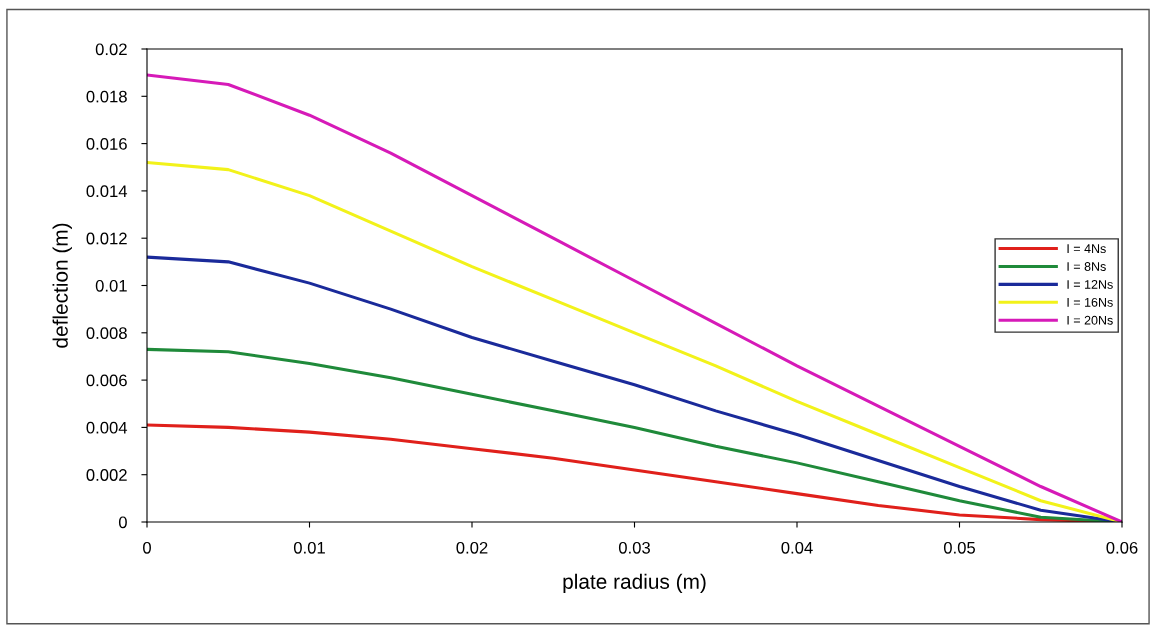 This screenshot has height=630, width=1156. I want to click on x-axis-title: plate radius (m), so click(634, 583).